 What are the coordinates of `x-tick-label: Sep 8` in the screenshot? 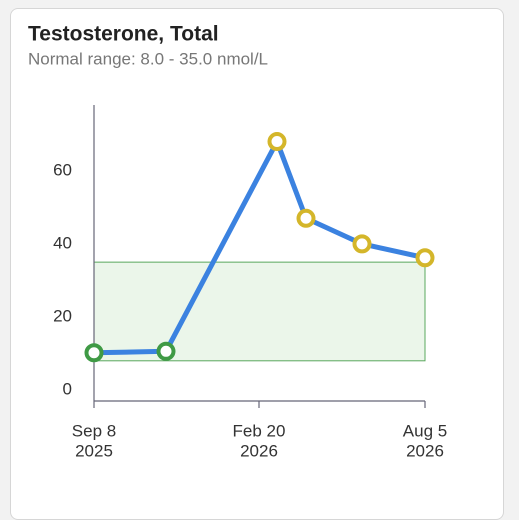 It's located at (94, 430).